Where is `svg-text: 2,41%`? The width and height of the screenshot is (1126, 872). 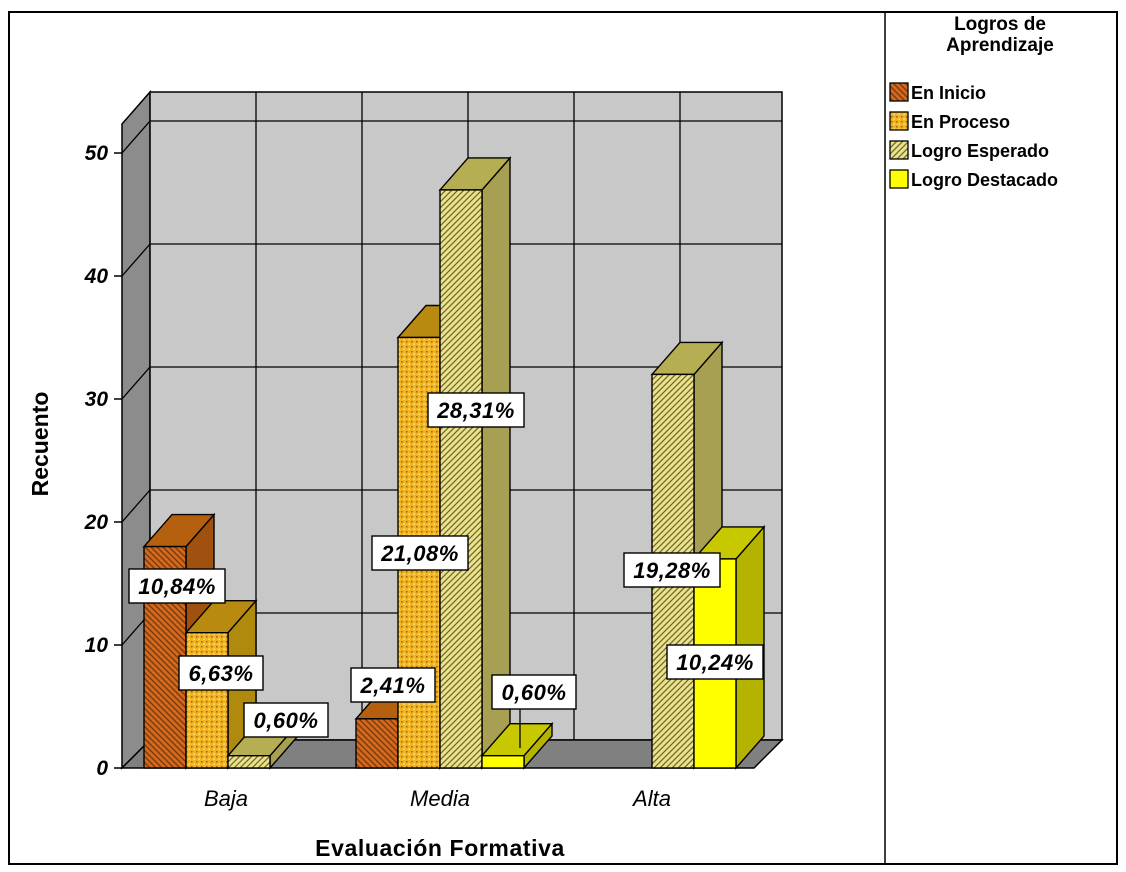
svg-text: 2,41% is located at coordinates (393, 685).